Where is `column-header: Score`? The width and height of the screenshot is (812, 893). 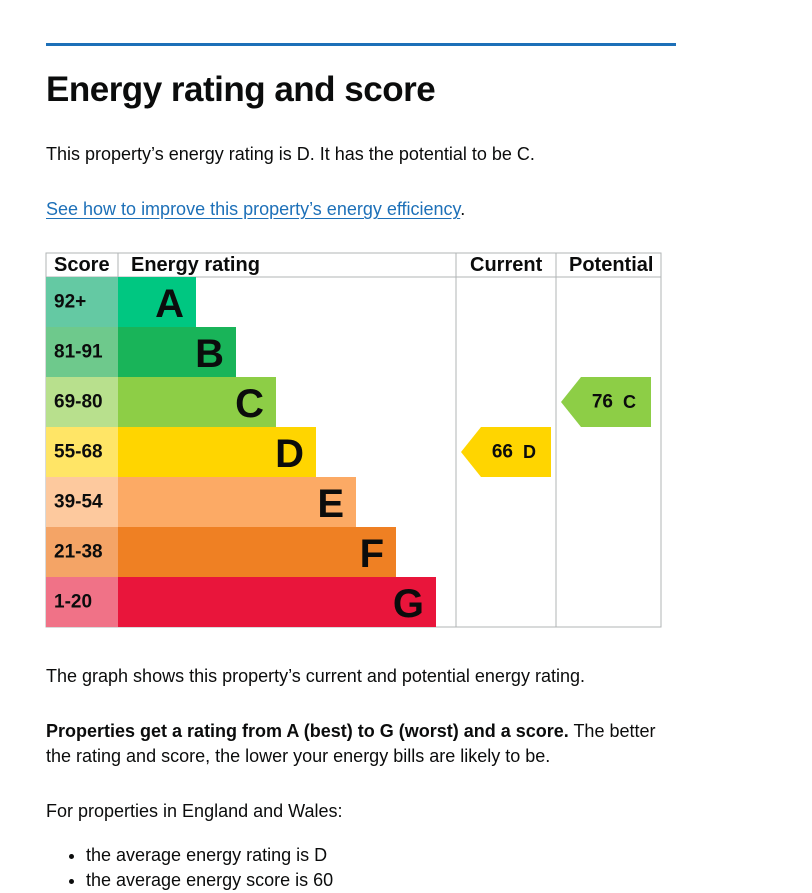 column-header: Score is located at coordinates (82, 265).